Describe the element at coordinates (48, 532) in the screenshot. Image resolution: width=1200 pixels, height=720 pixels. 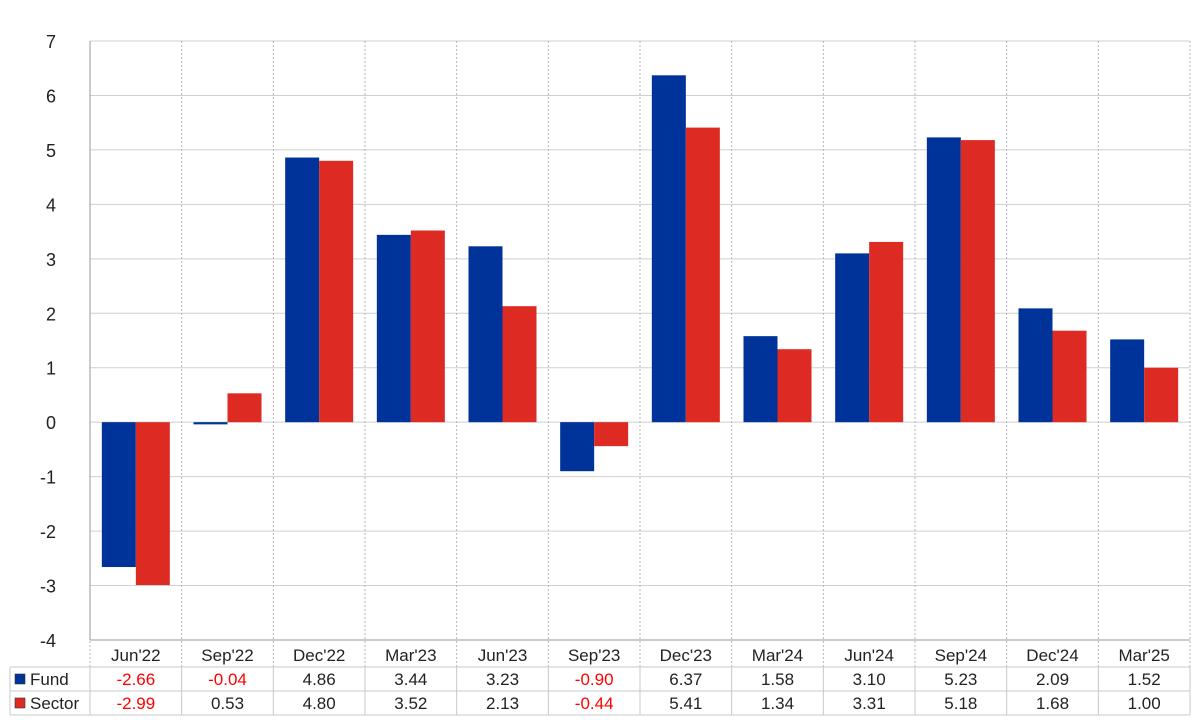
I see `y-tick-label: -2` at that location.